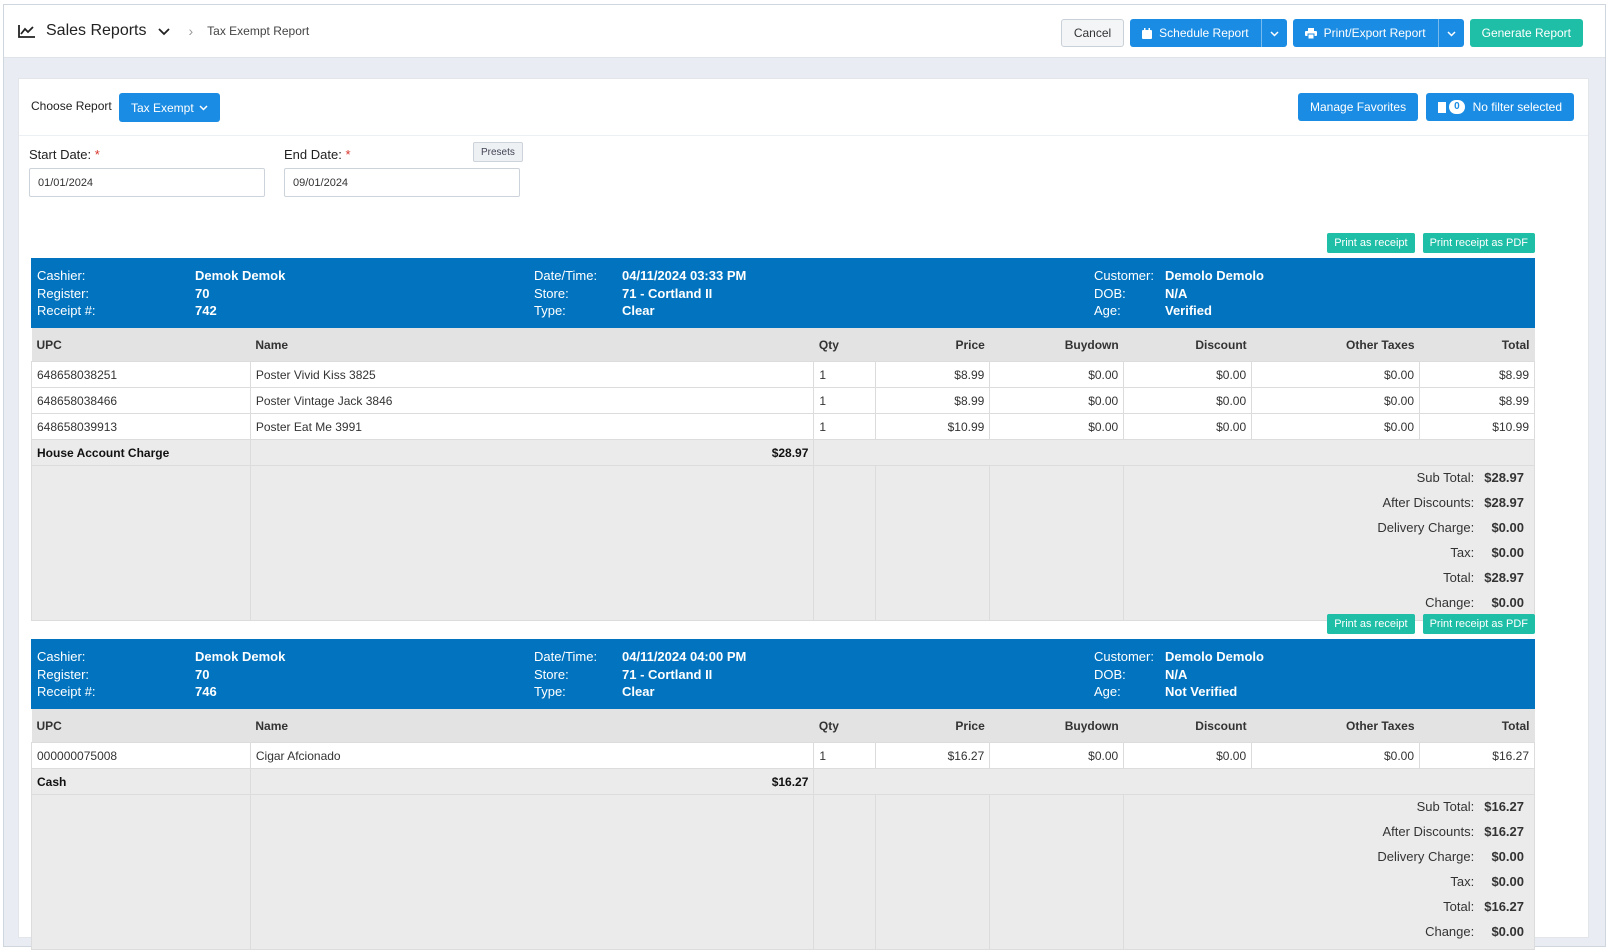  I want to click on choose-report-dropdown: Tax Exempt, so click(169, 107).